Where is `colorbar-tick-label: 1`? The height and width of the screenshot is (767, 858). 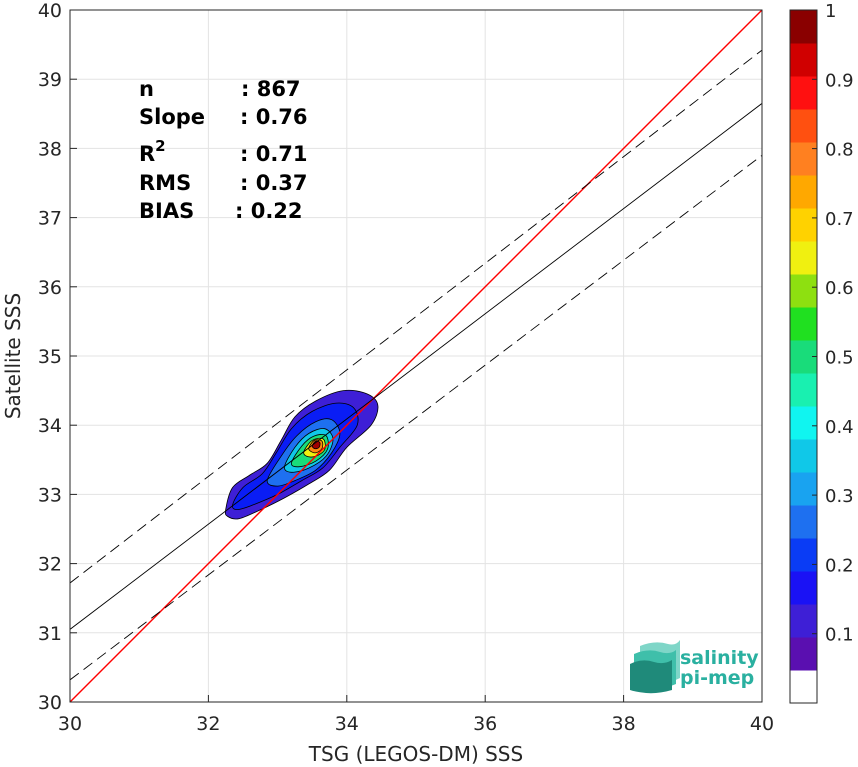
colorbar-tick-label: 1 is located at coordinates (830, 11).